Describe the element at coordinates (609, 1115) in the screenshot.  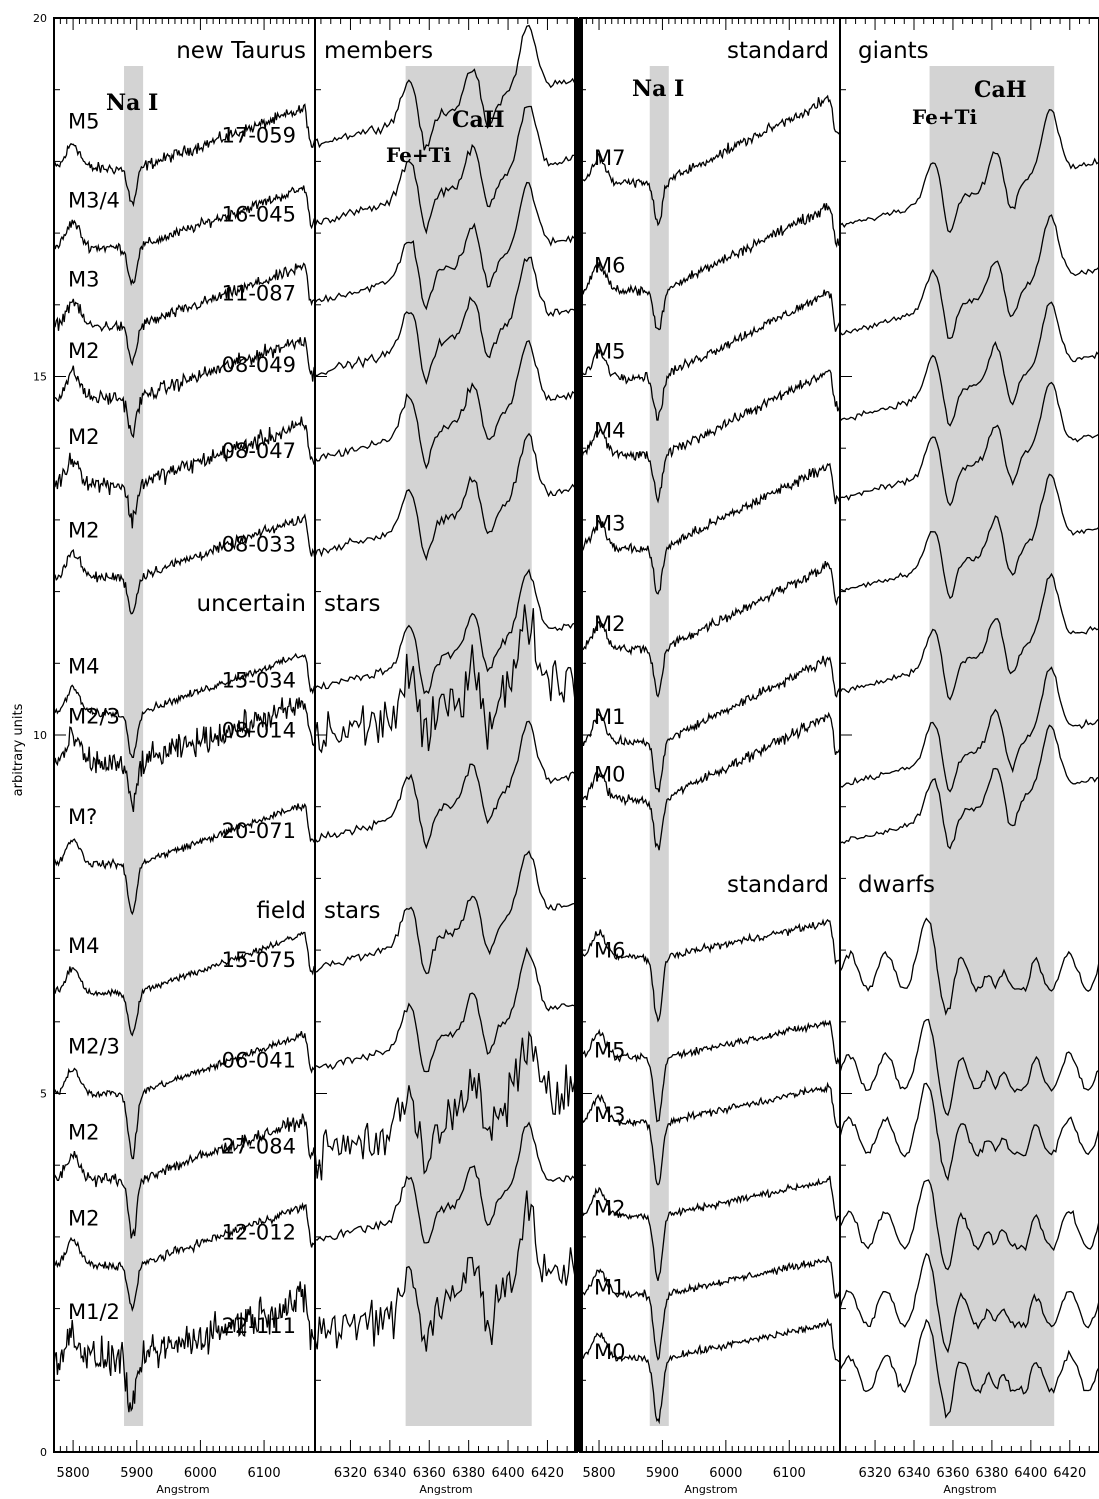
I see `dwarf-type-M3: M3` at that location.